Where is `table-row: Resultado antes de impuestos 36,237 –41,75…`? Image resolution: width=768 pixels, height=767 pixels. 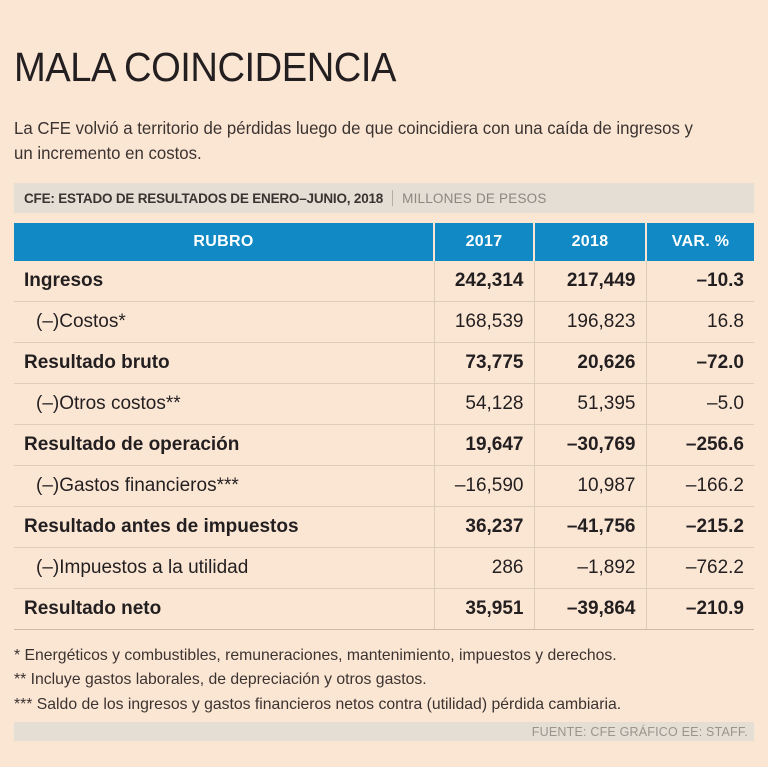 table-row: Resultado antes de impuestos 36,237 –41,75… is located at coordinates (384, 527).